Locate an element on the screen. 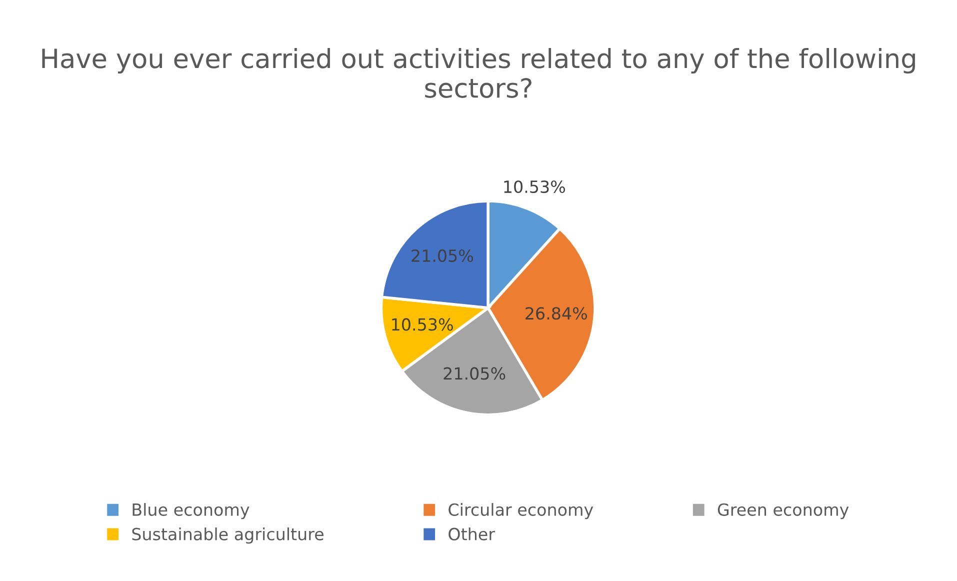 The width and height of the screenshot is (957, 581). legend-label: Sustainable agriculture is located at coordinates (228, 536).